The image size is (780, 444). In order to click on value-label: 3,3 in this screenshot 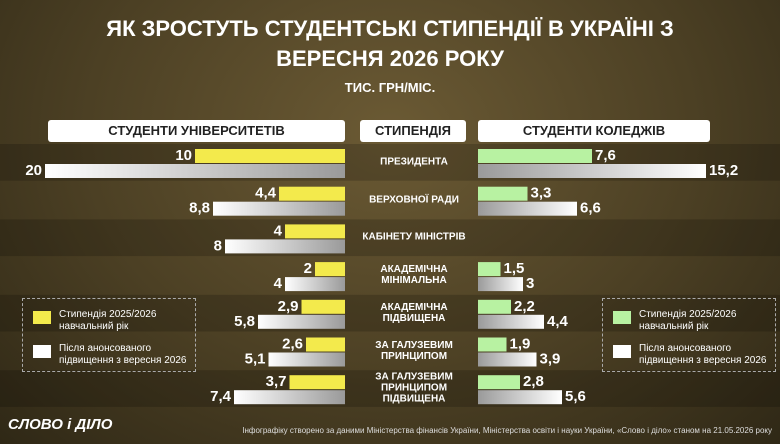, I will do `click(541, 193)`.